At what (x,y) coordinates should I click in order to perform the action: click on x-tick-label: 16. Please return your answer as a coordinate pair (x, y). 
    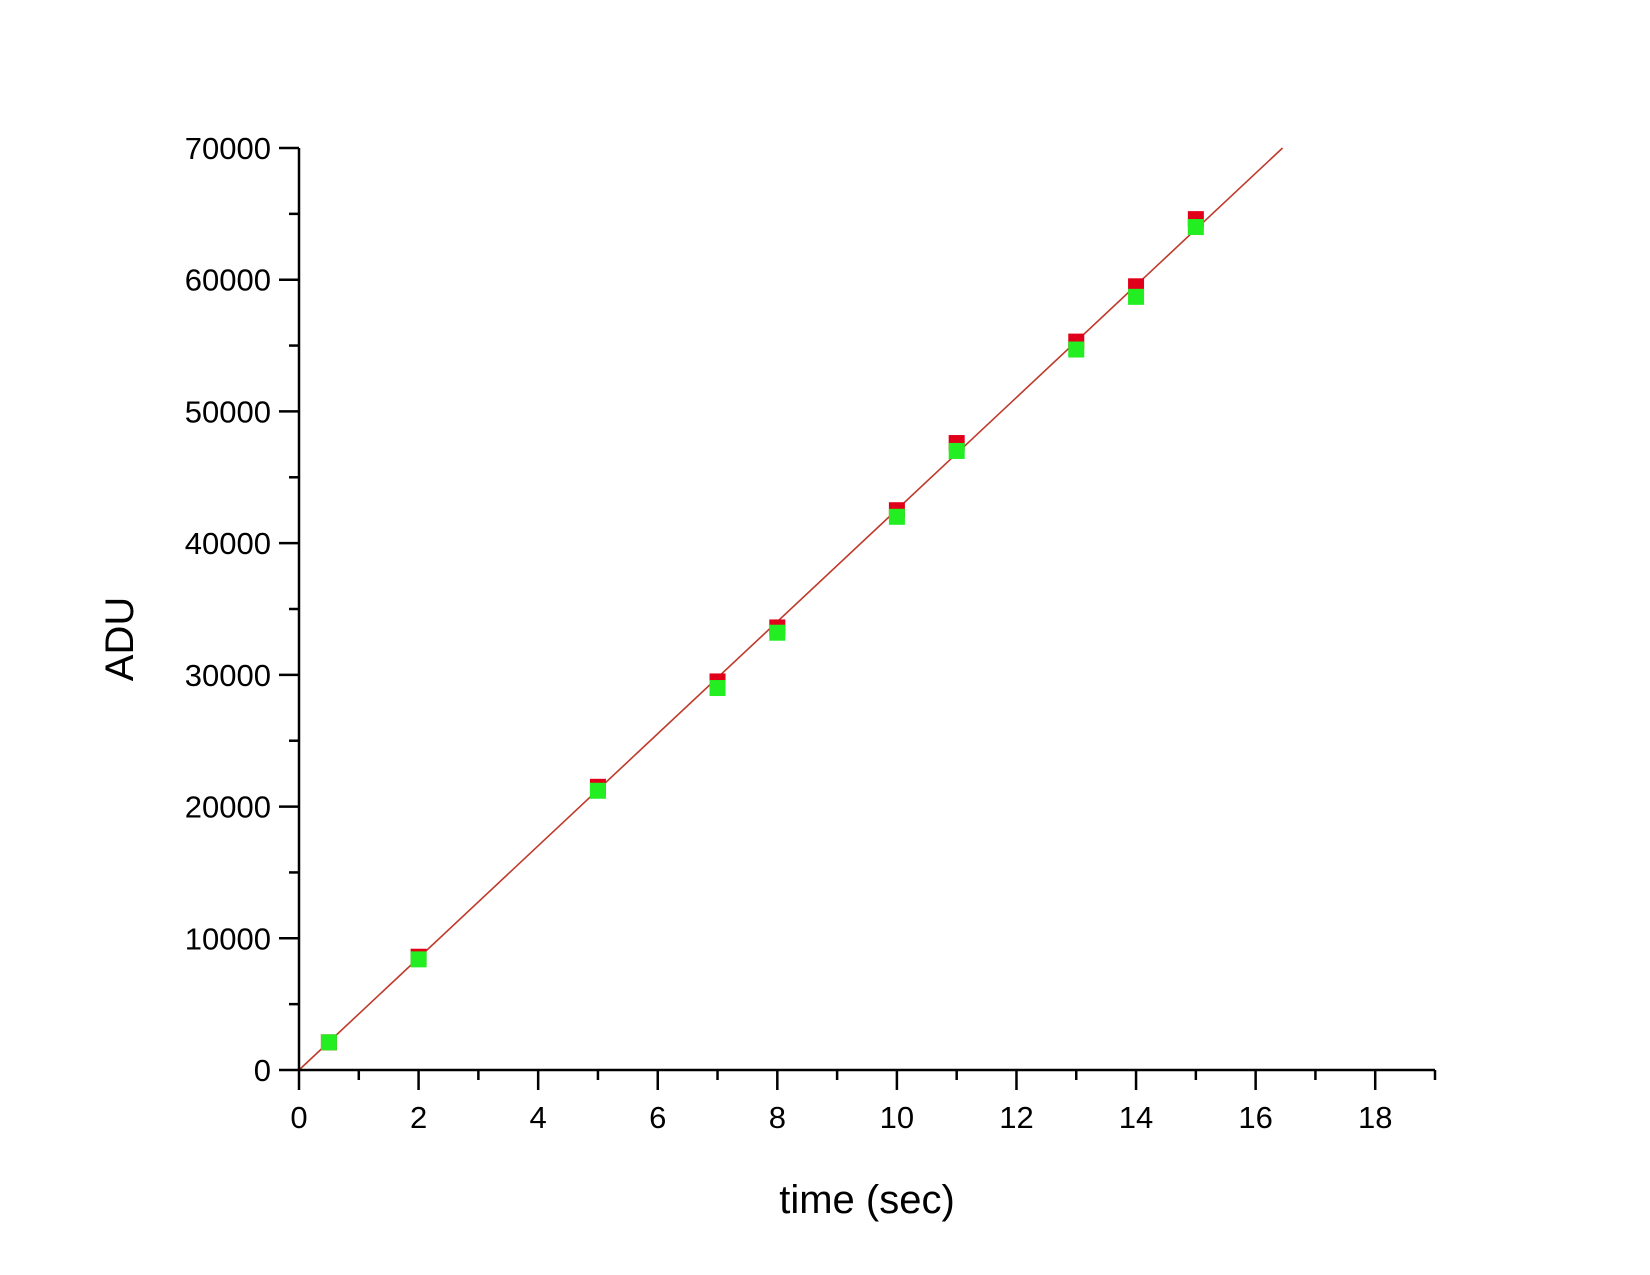
    Looking at the image, I should click on (1255, 1117).